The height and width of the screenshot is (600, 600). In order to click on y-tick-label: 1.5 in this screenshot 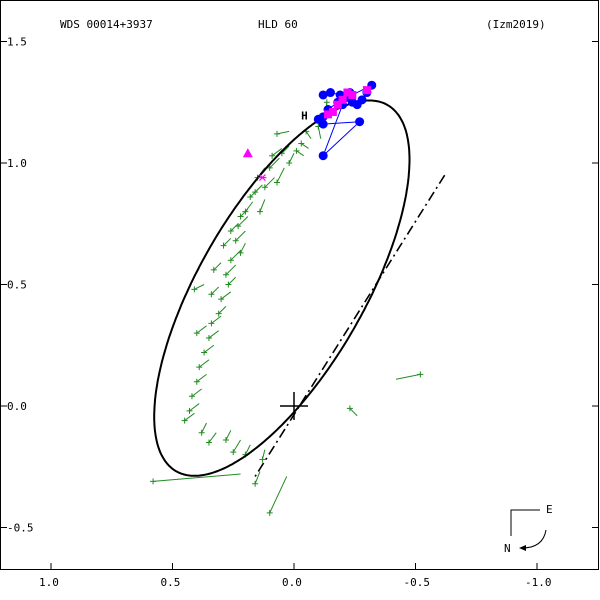, I will do `click(17, 42)`.